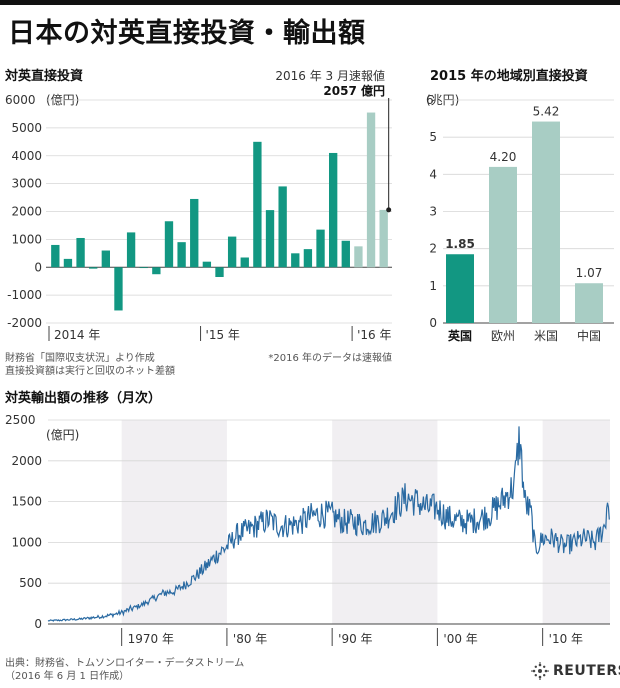 The height and width of the screenshot is (688, 620). I want to click on exports-ytick-label: 2500, so click(20, 420).